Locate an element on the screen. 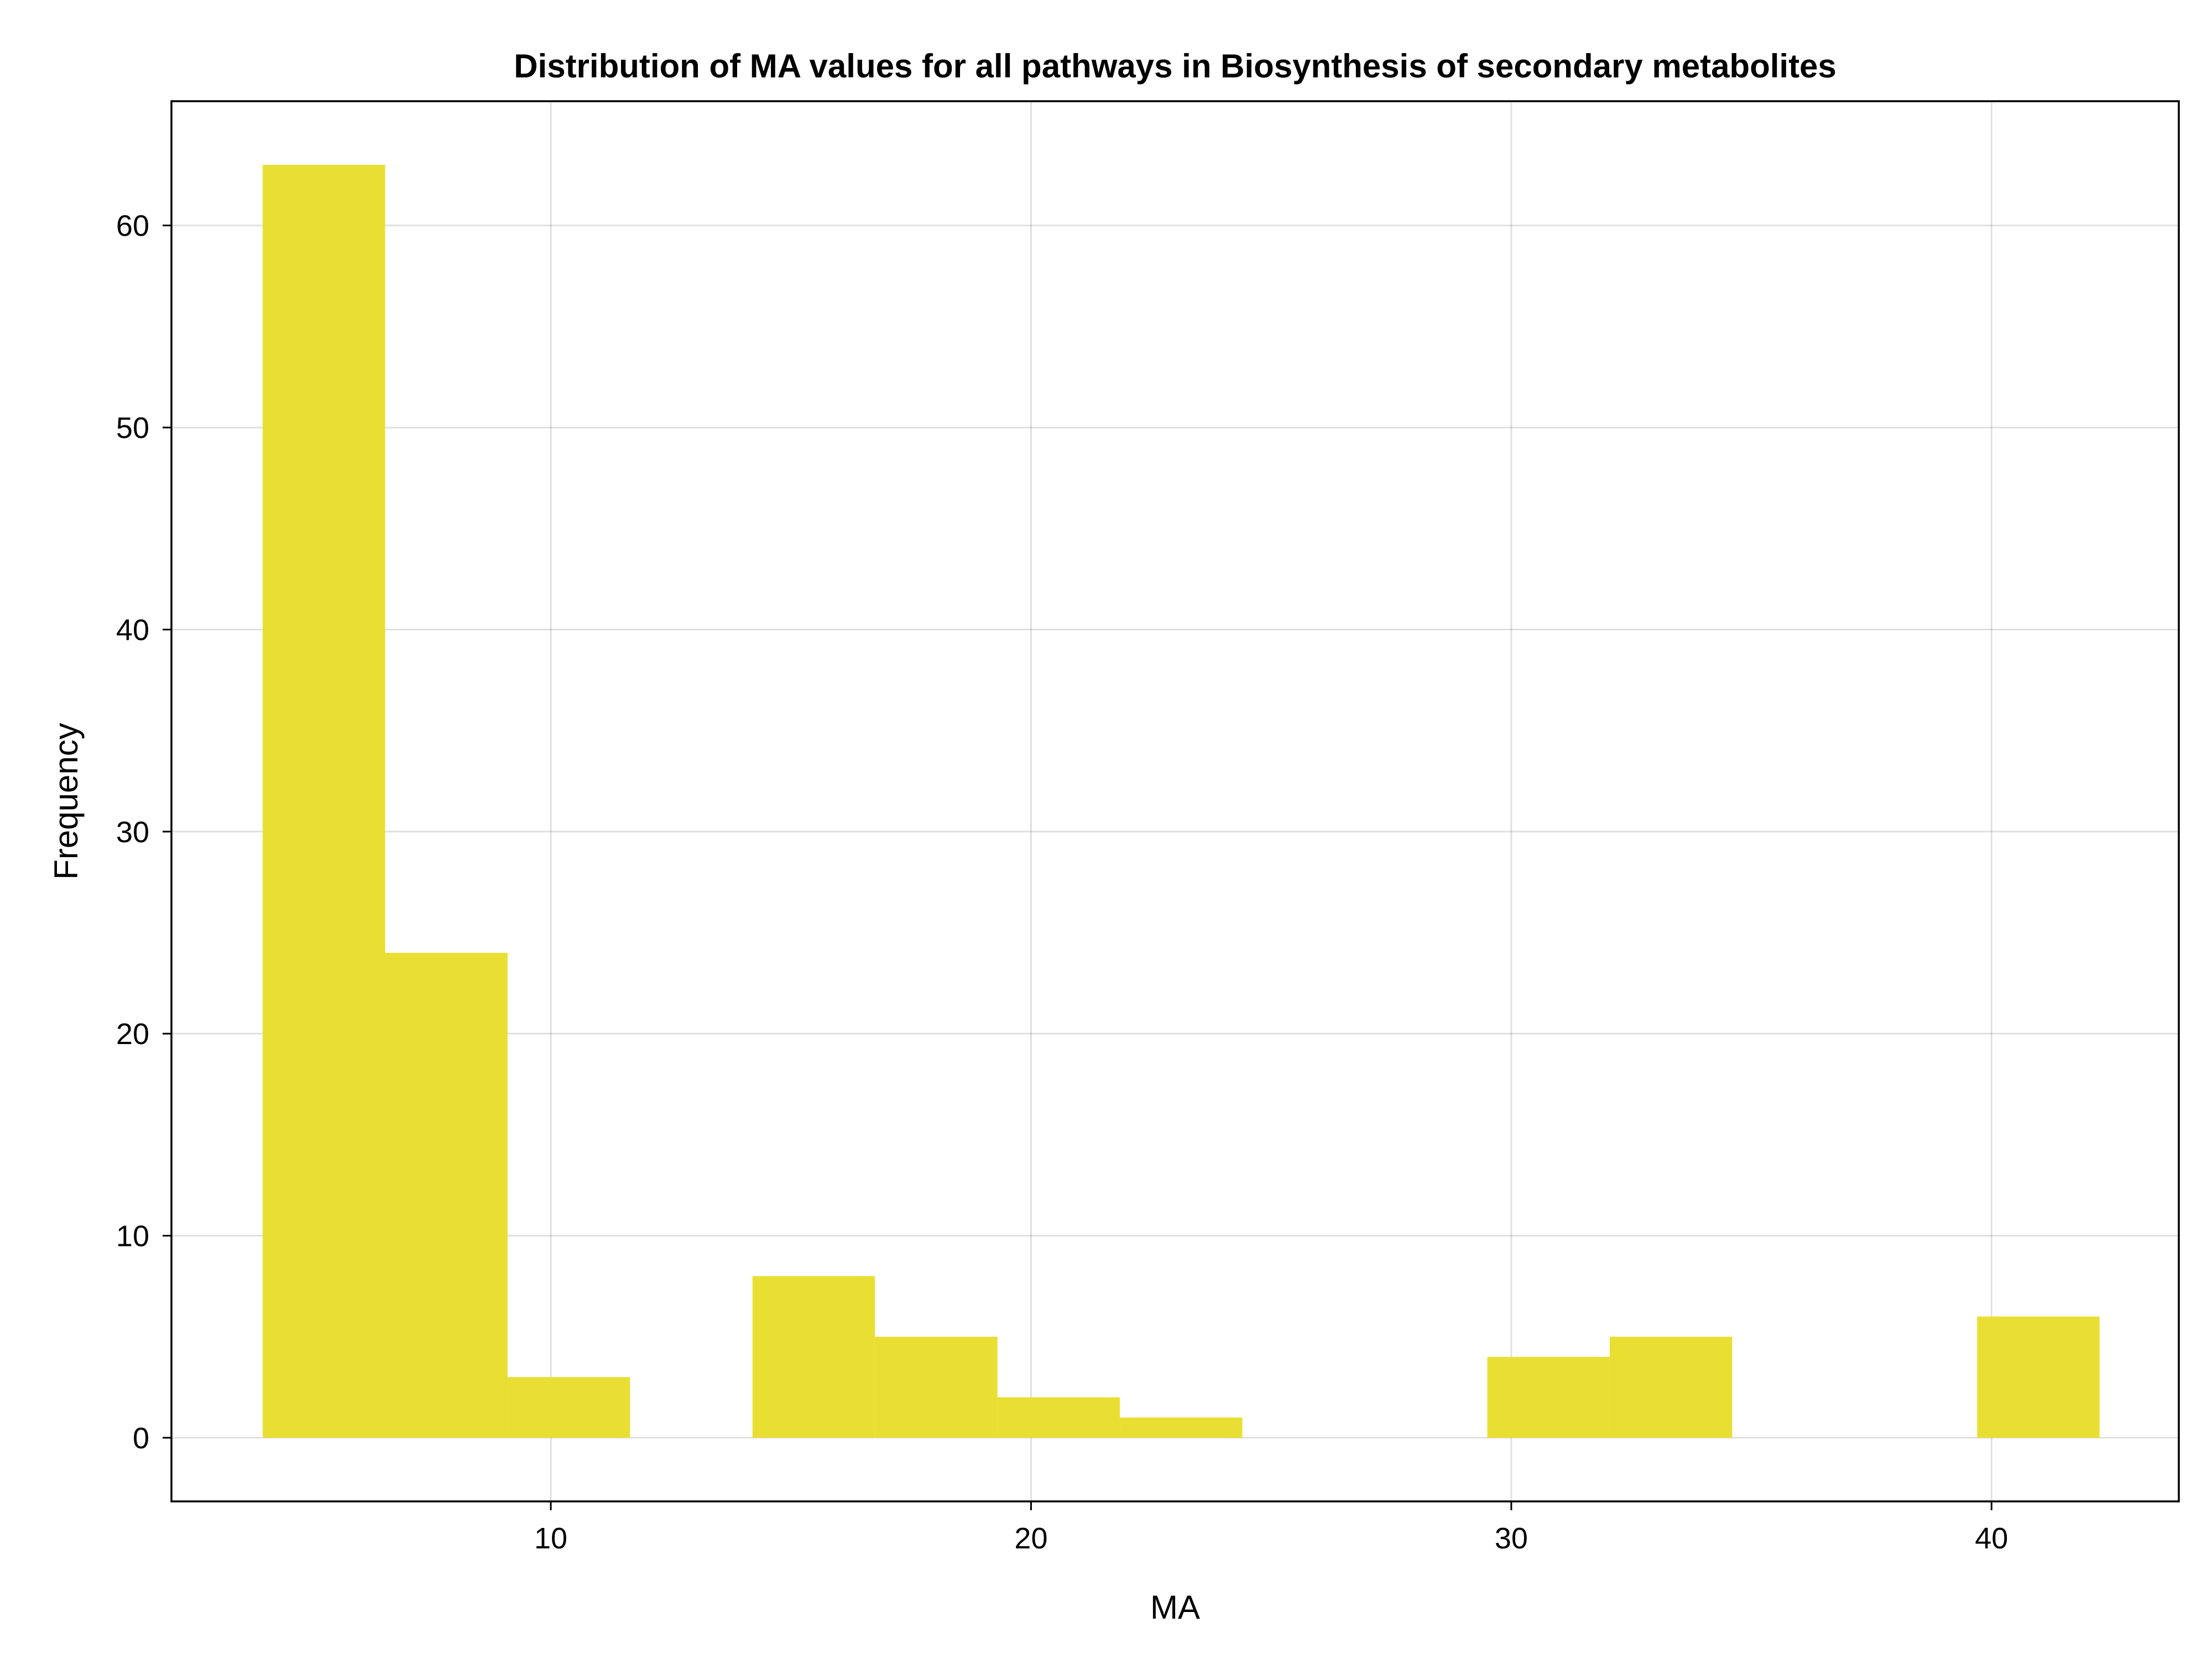 The height and width of the screenshot is (1659, 2212). y-tick-label: 60 is located at coordinates (133, 227).